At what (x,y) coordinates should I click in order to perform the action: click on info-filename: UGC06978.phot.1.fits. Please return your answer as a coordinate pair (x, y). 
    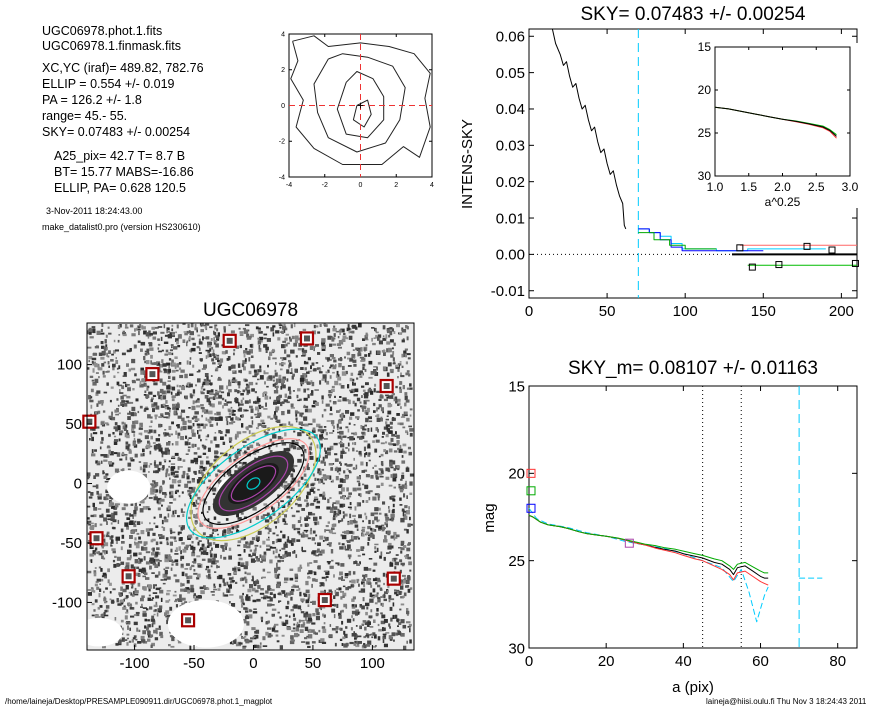
    Looking at the image, I should click on (102, 31).